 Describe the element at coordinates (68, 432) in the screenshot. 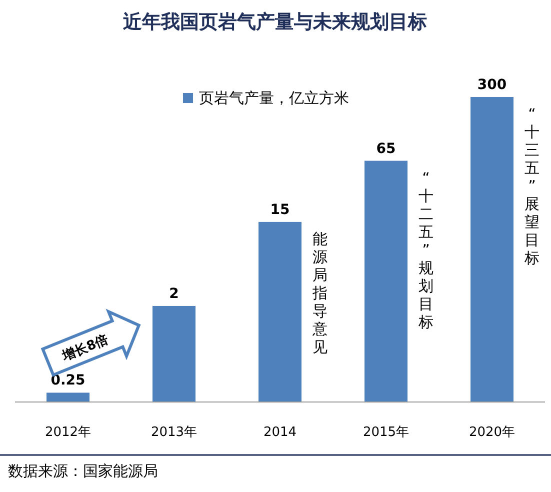

I see `x-tick-label: 2012年` at that location.